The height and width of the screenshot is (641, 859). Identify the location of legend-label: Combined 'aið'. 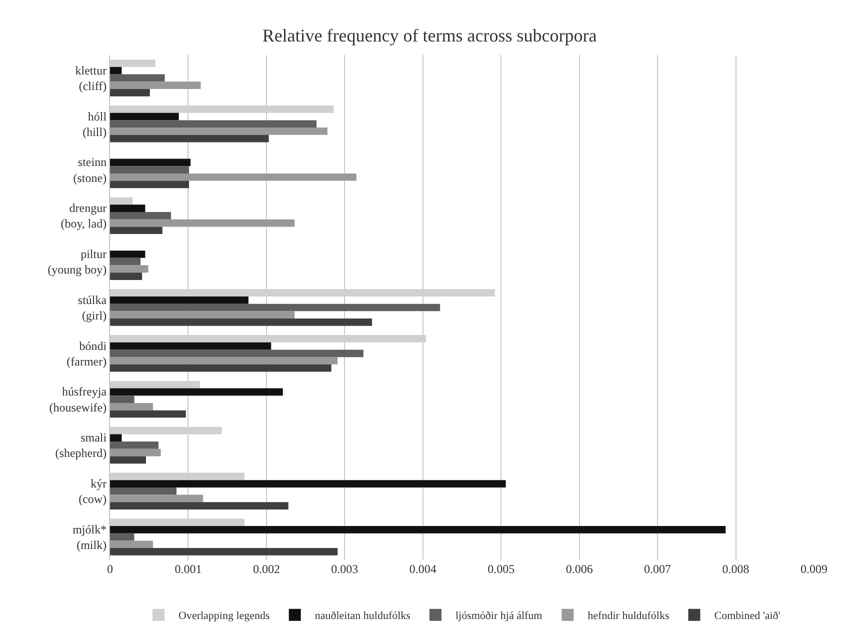
(747, 616).